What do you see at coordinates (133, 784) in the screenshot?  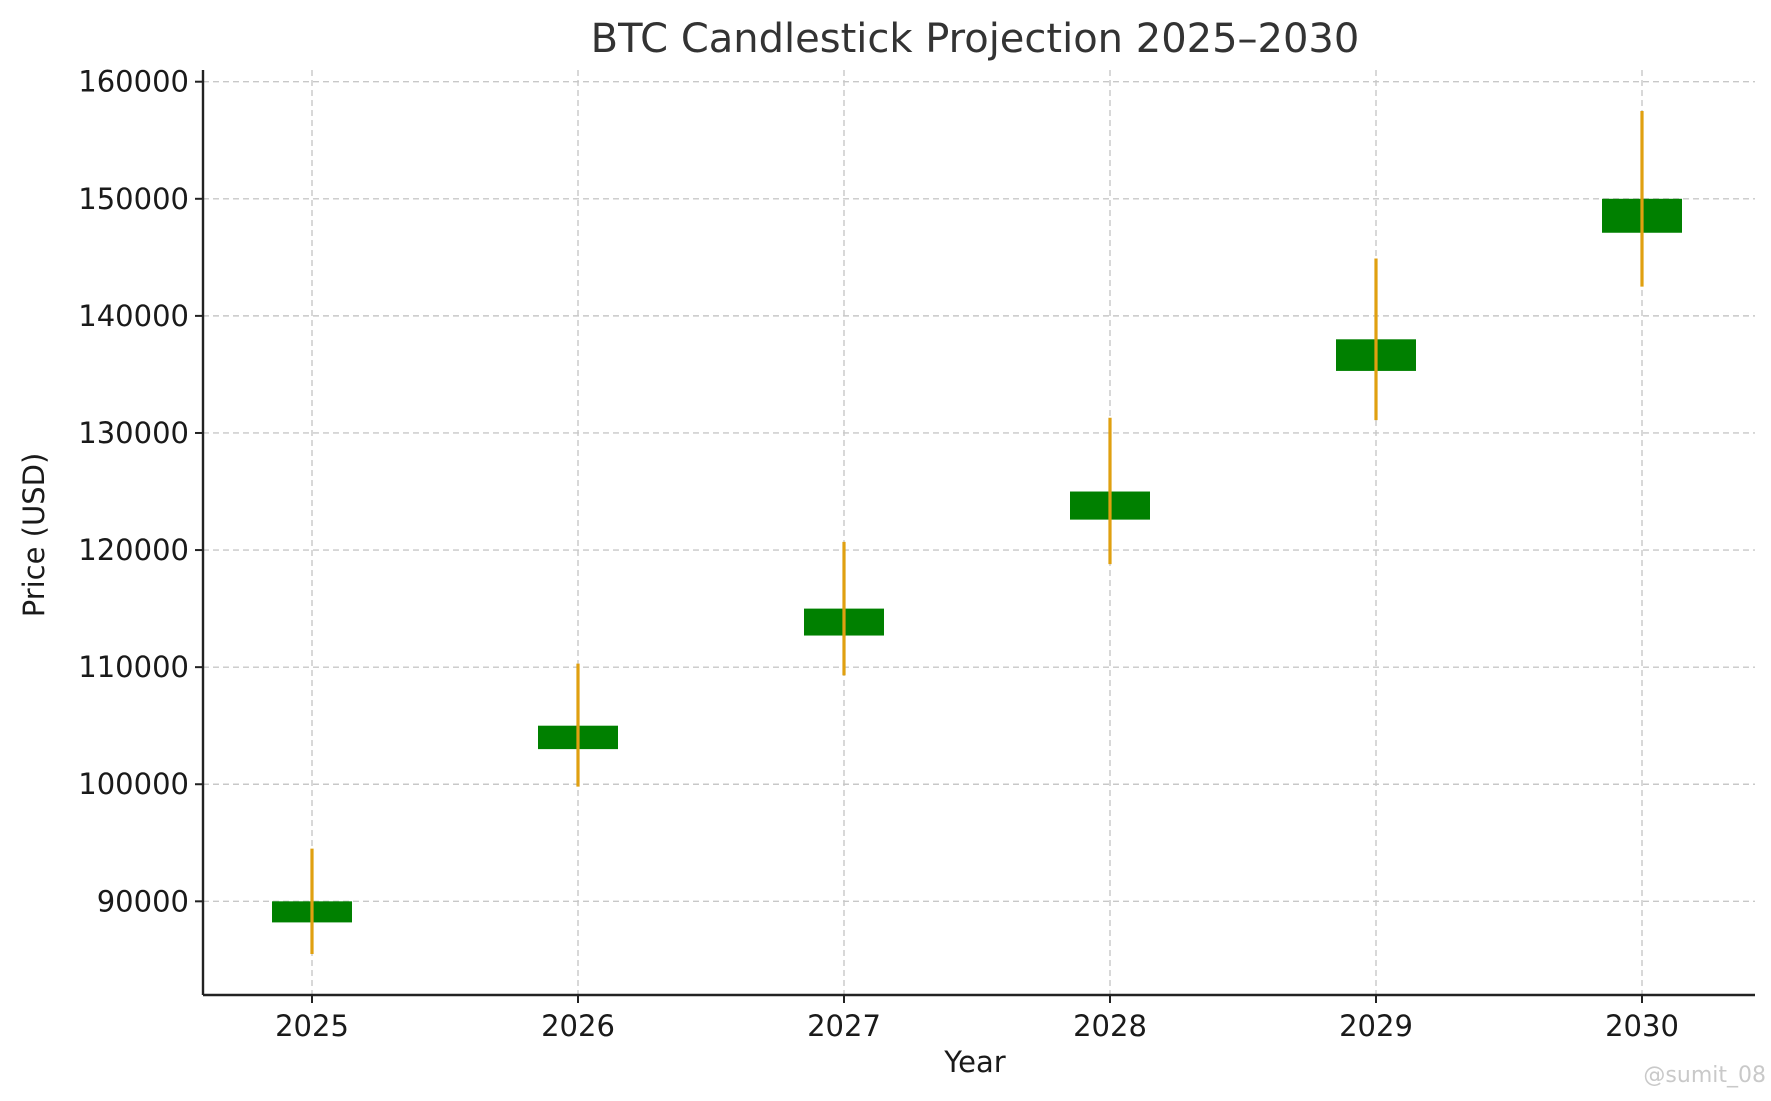 I see `y-tick-label: 100000` at bounding box center [133, 784].